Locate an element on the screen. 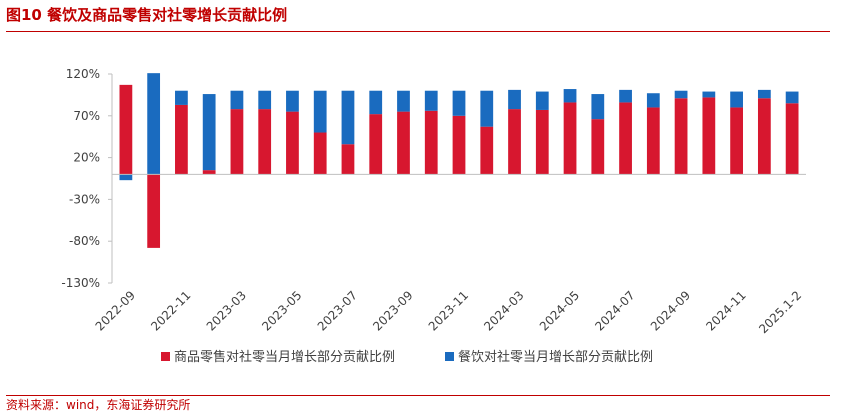 This screenshot has width=842, height=413. x-tick-label: 2025.1-2 is located at coordinates (780, 312).